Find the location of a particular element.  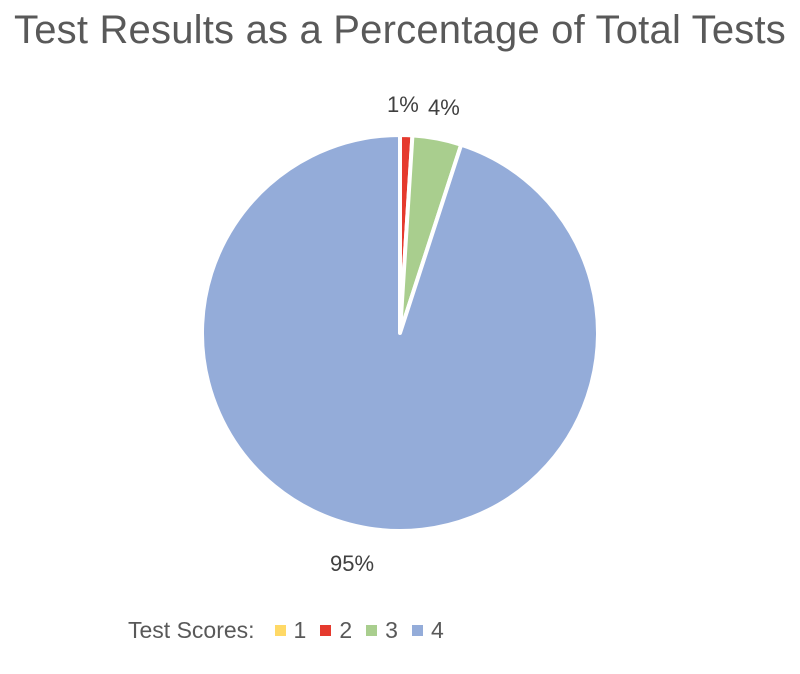

legend-item-2: 2 is located at coordinates (336, 630).